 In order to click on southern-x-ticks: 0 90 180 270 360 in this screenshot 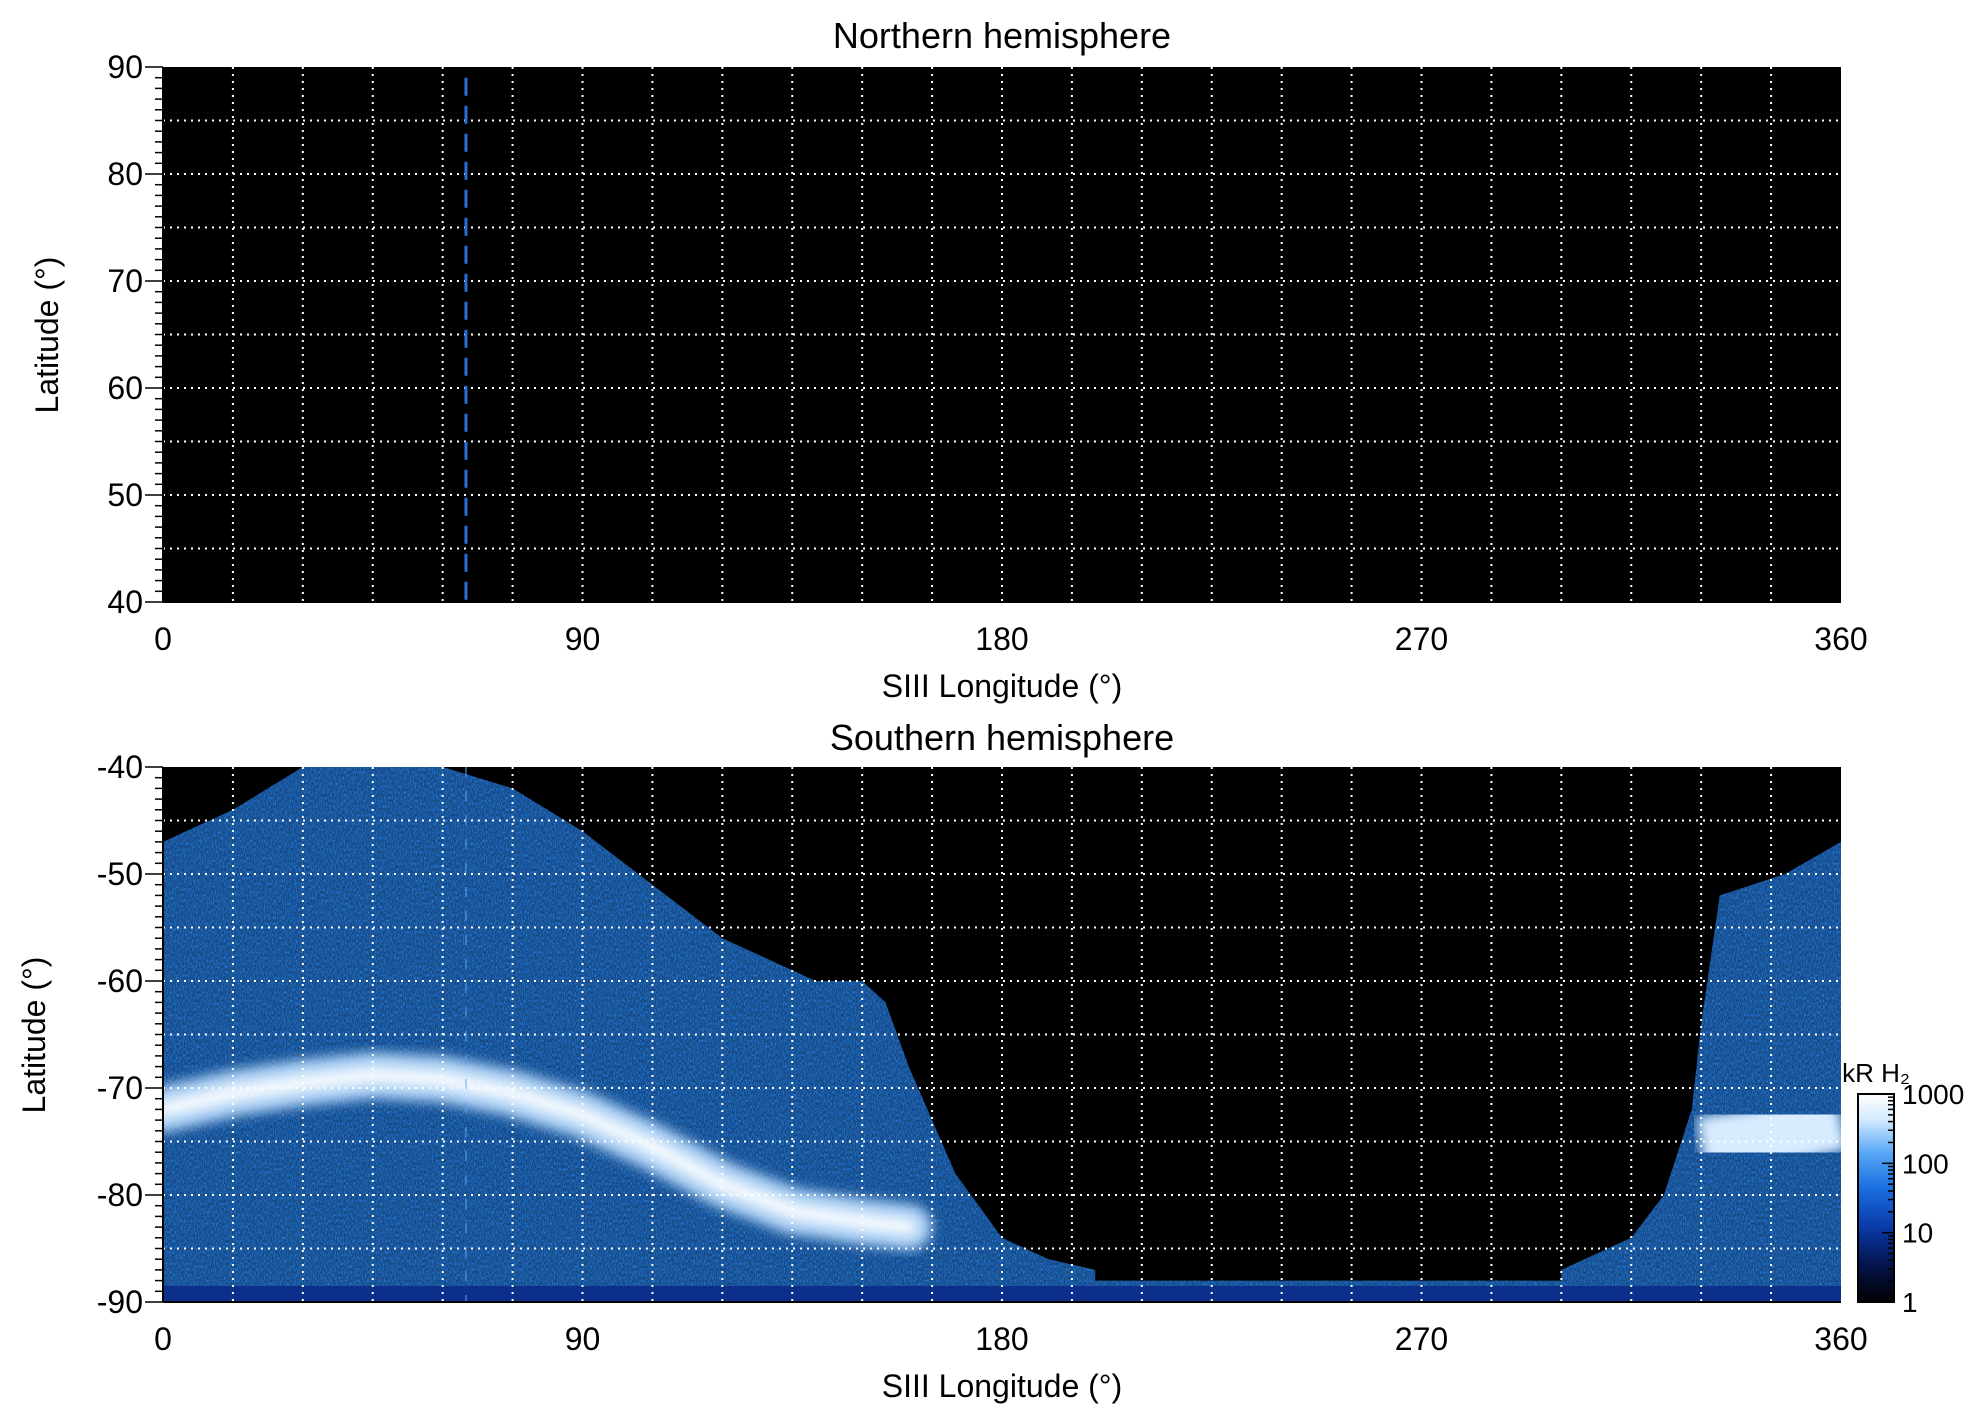, I will do `click(1011, 1329)`.